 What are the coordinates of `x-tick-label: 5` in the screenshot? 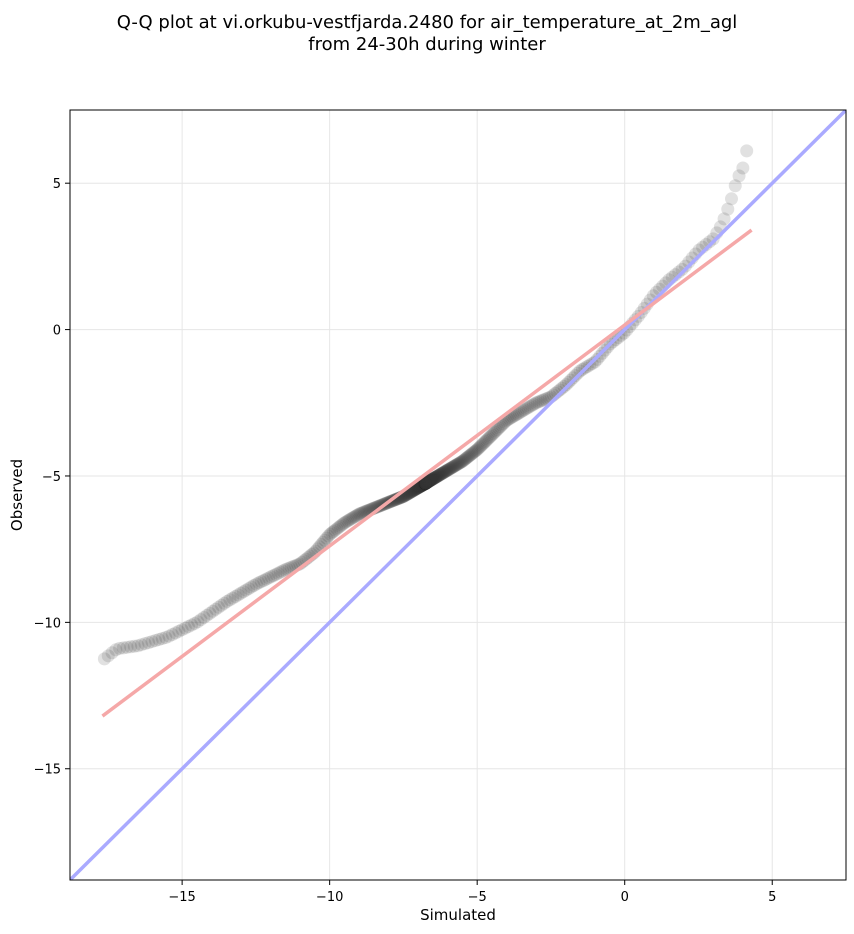 It's located at (772, 897).